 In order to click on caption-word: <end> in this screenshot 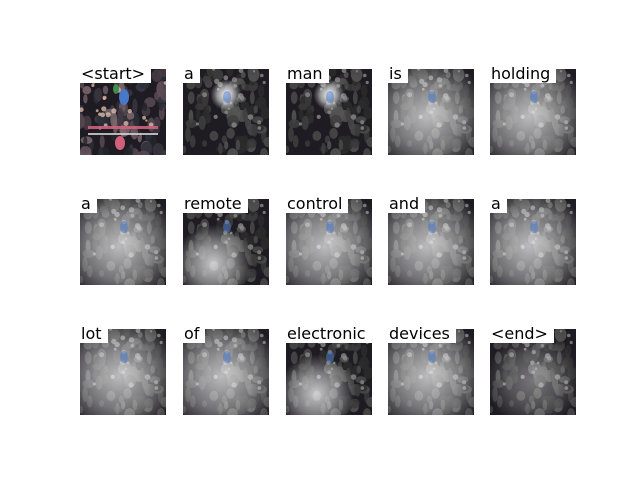, I will do `click(522, 334)`.